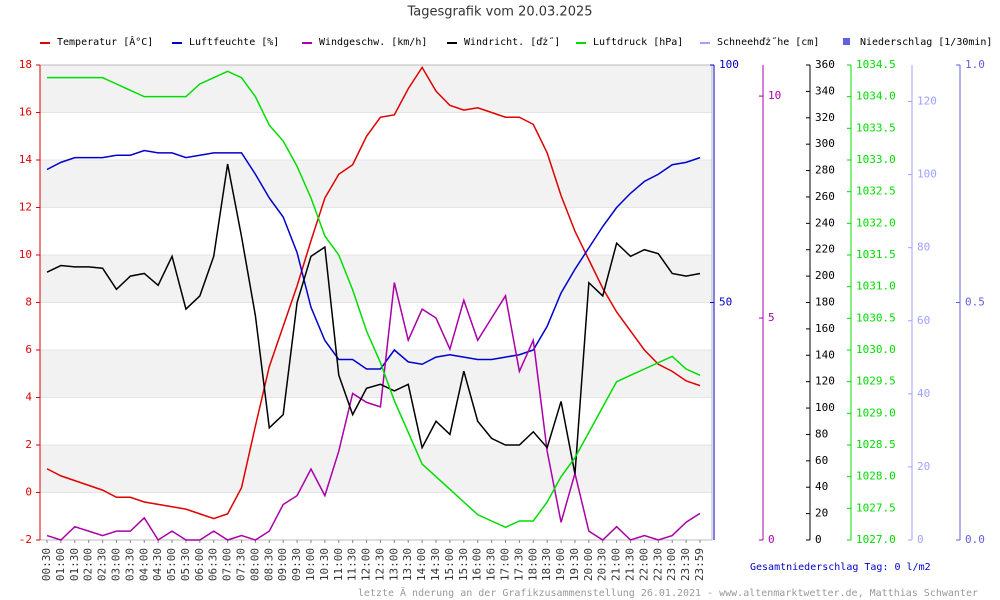  Describe the element at coordinates (876, 222) in the screenshot. I see `y-tick-label: 1032.0` at that location.